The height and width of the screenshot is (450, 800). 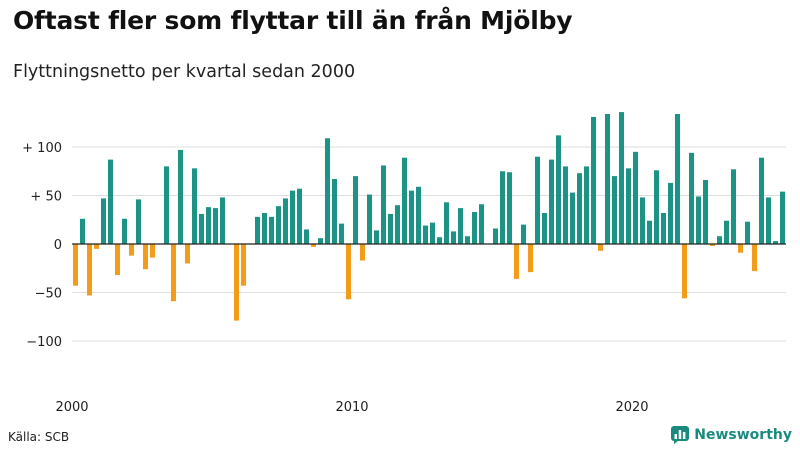 I want to click on newsworthy-logo: Newsworthy, so click(x=731, y=435).